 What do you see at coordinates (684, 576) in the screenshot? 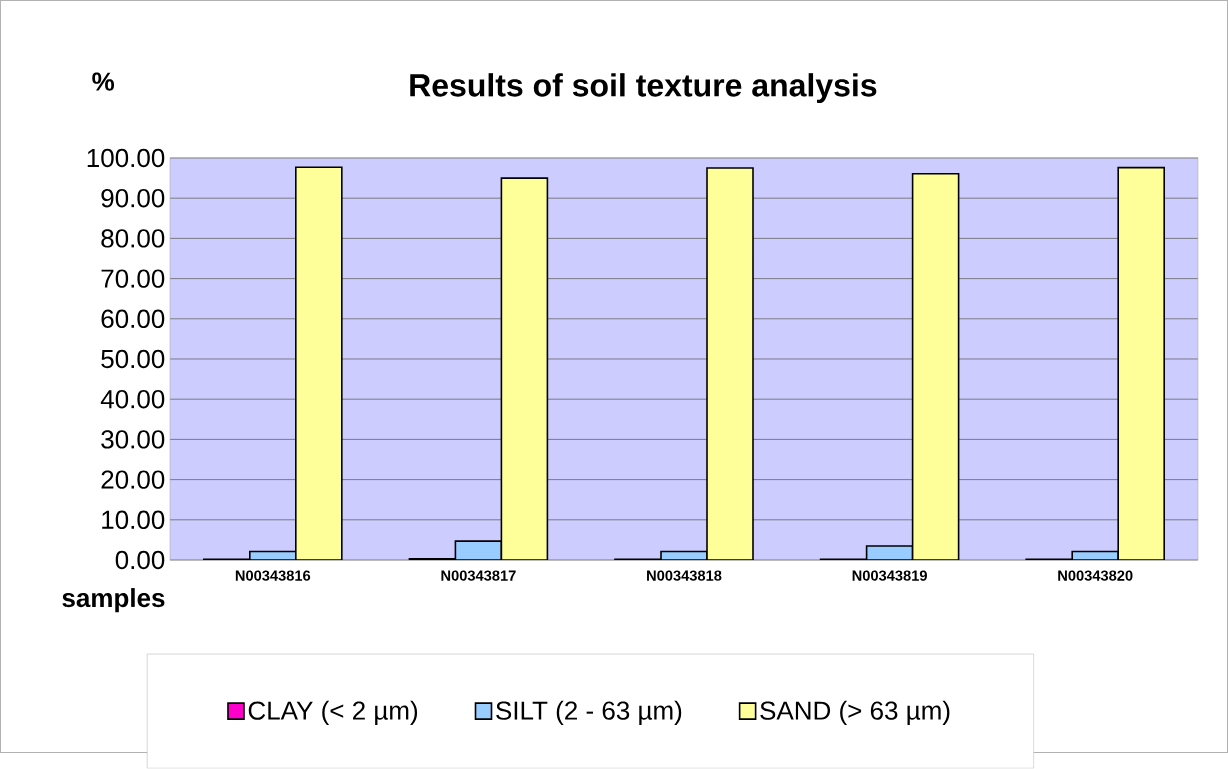
I see `x-tick-label: N00343818` at bounding box center [684, 576].